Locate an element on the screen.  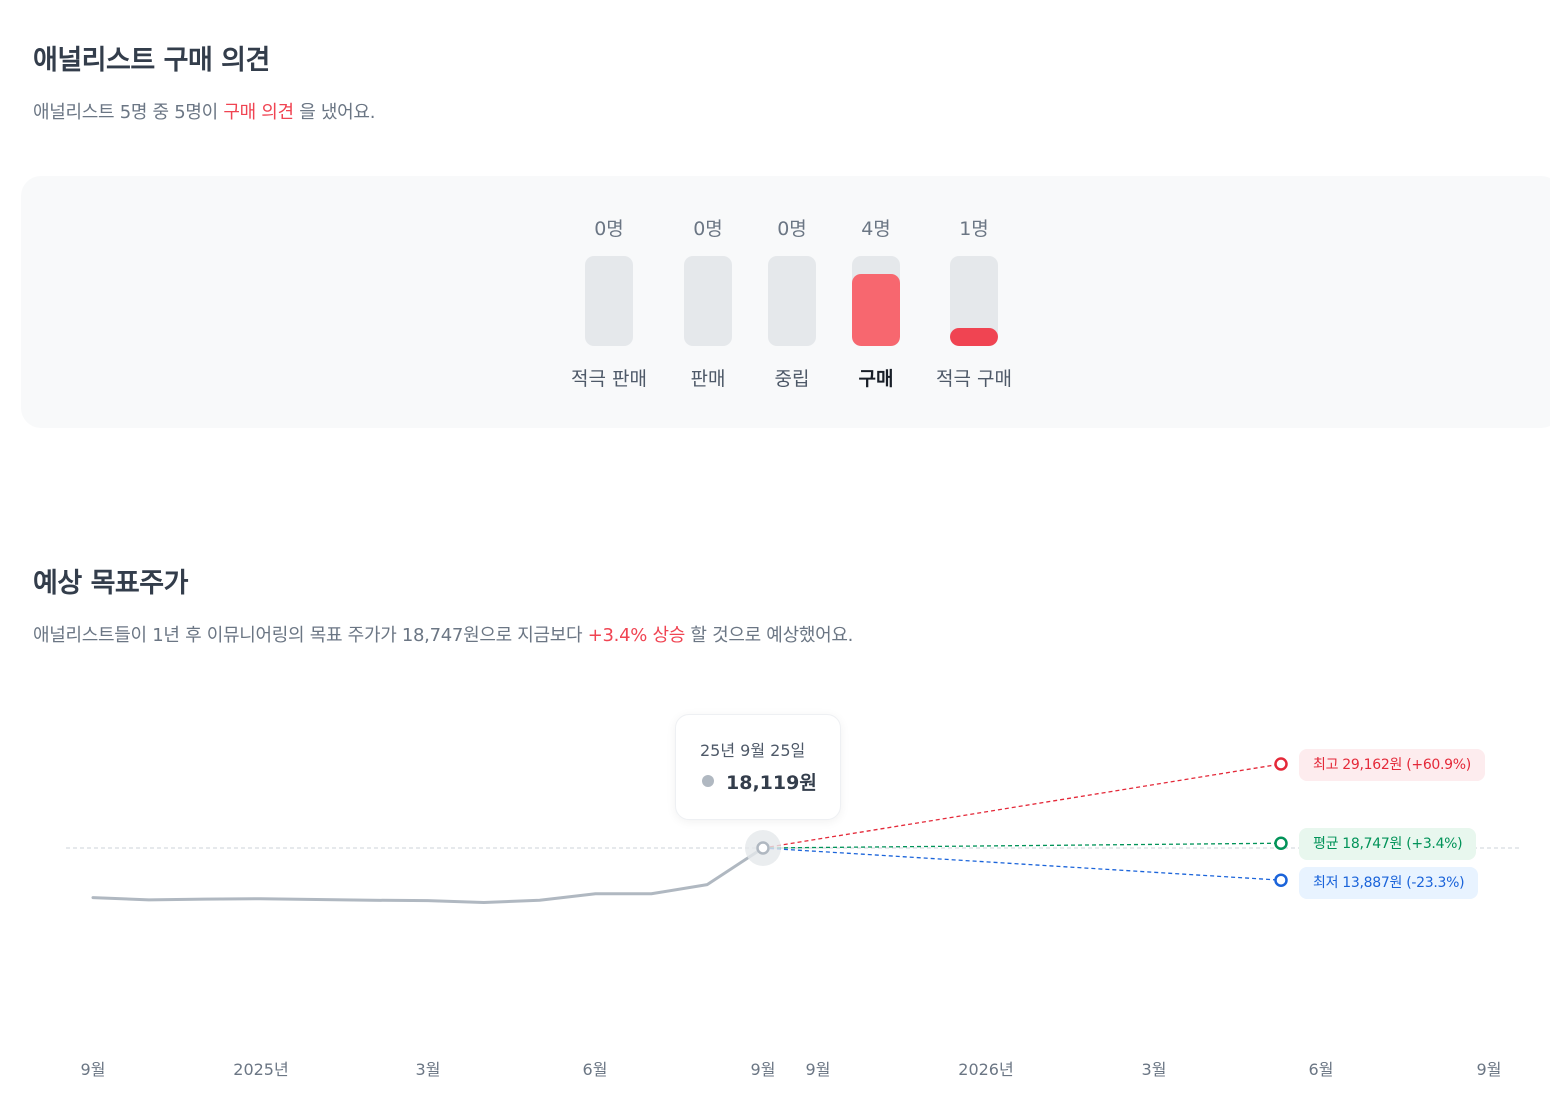
opinion-description: 애널리스트 5명 중 5명이 구매 의견 을 냈어요. is located at coordinates (204, 111).